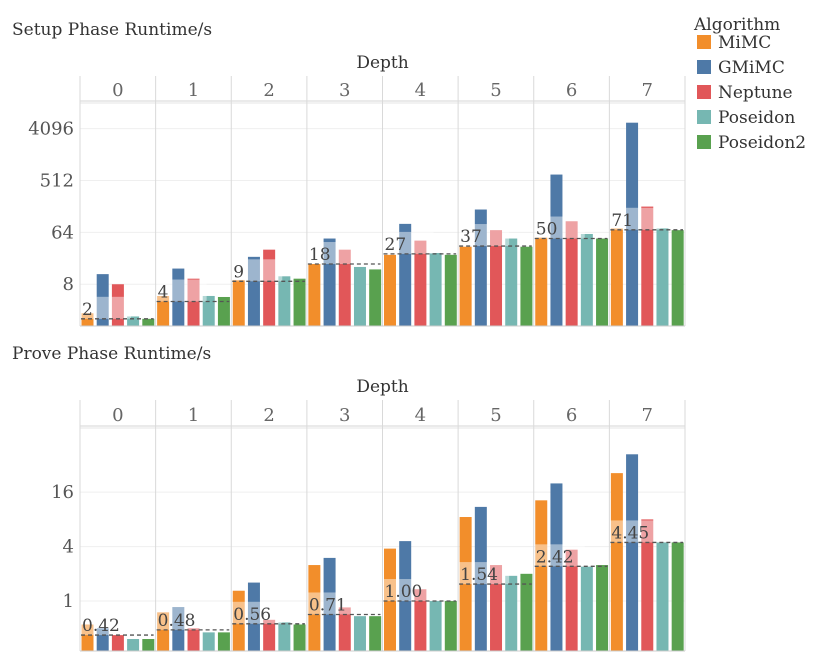  What do you see at coordinates (704, 67) in the screenshot?
I see `legend-swatch-gmimc` at bounding box center [704, 67].